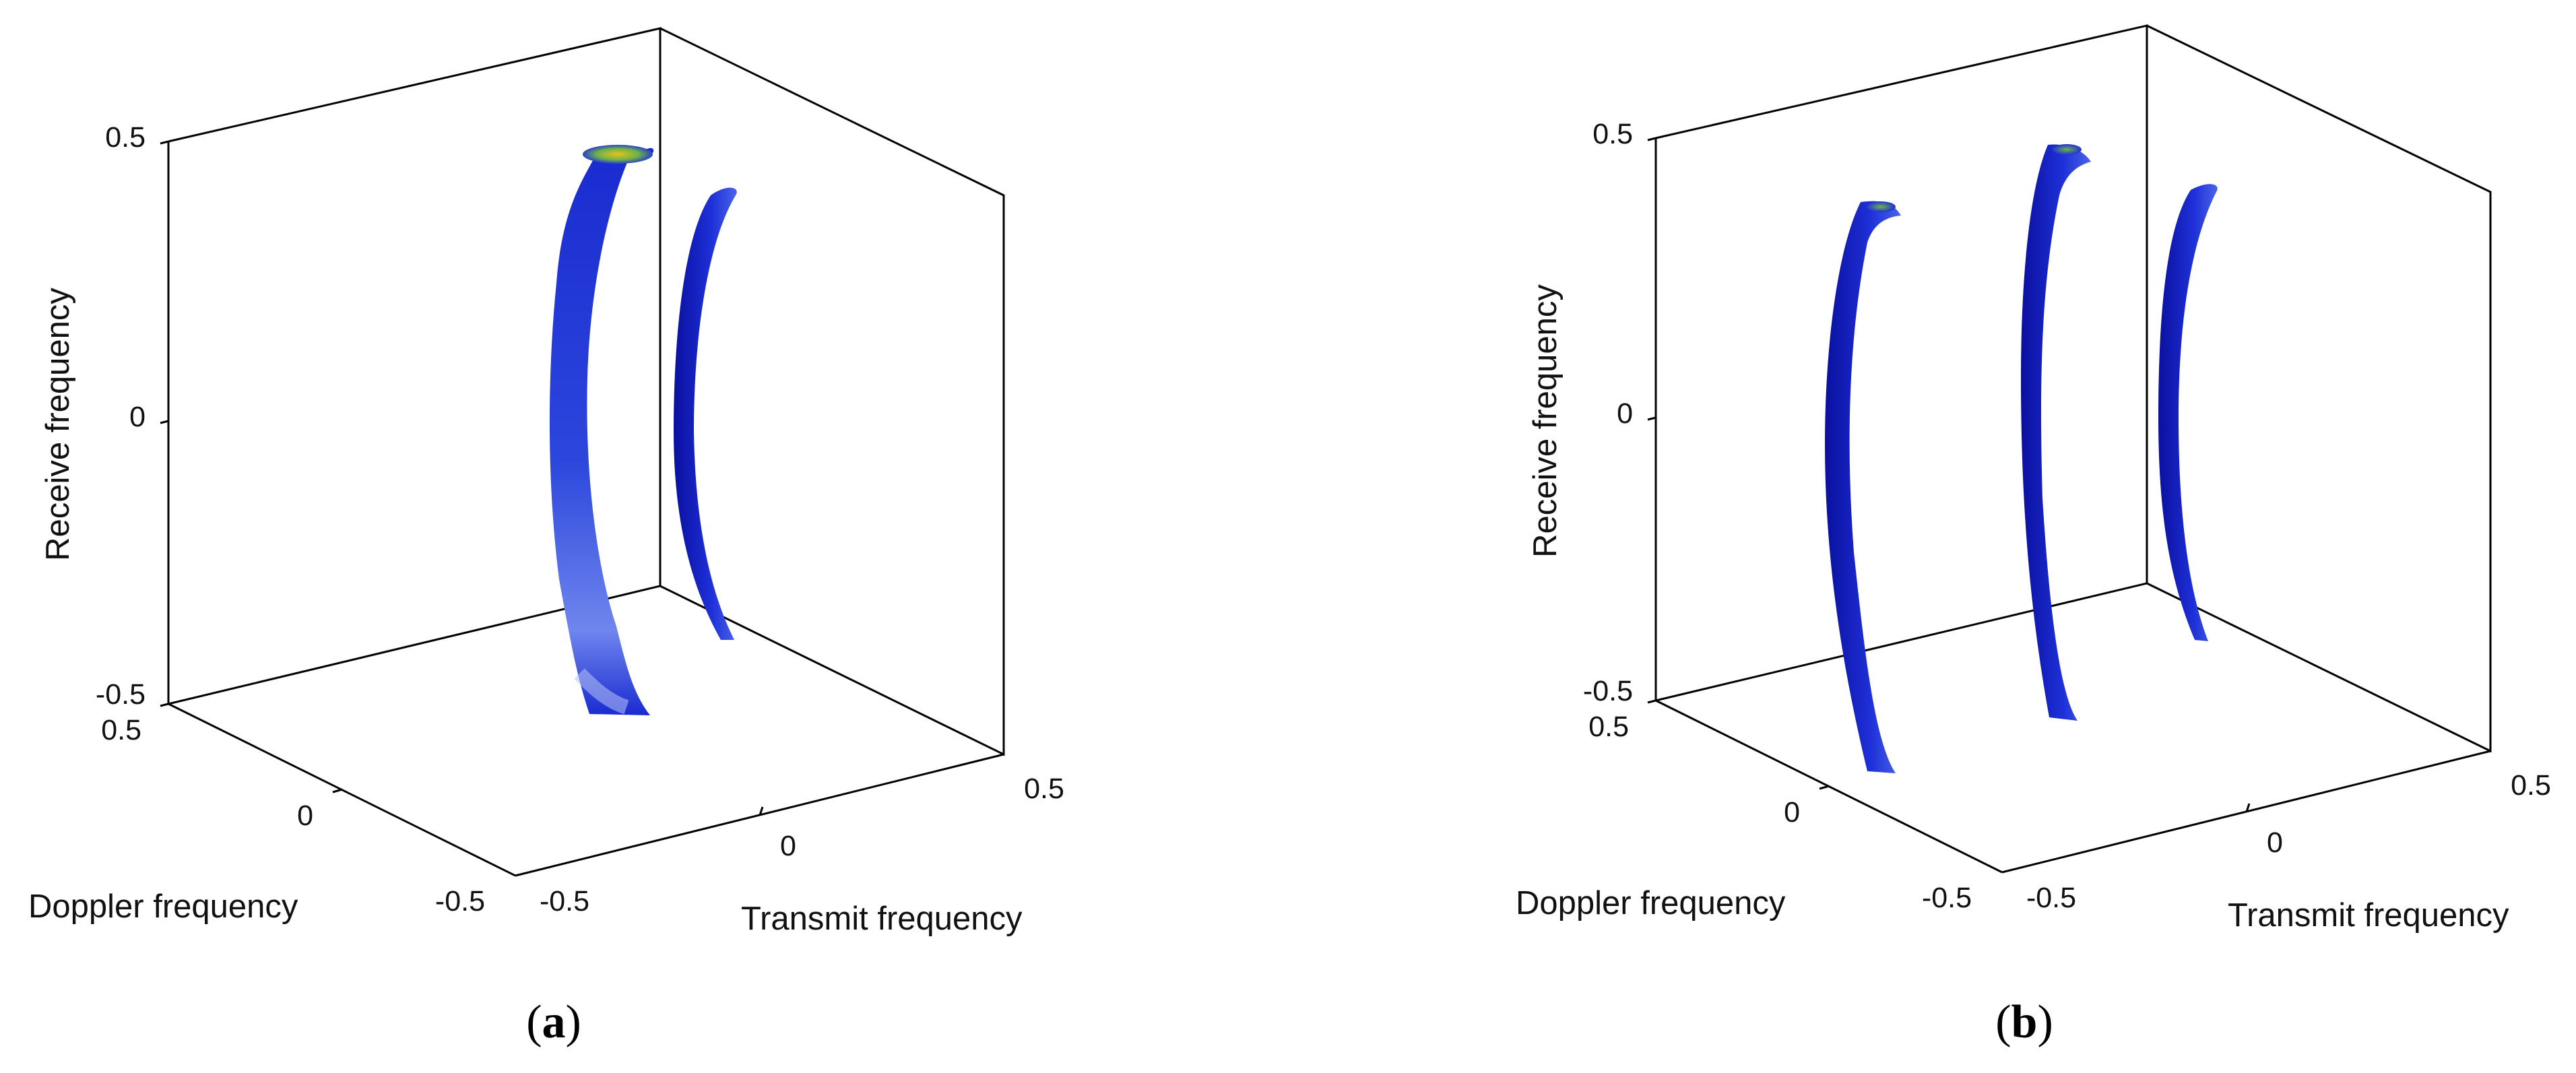  What do you see at coordinates (705, 414) in the screenshot?
I see `ridge-thin-a` at bounding box center [705, 414].